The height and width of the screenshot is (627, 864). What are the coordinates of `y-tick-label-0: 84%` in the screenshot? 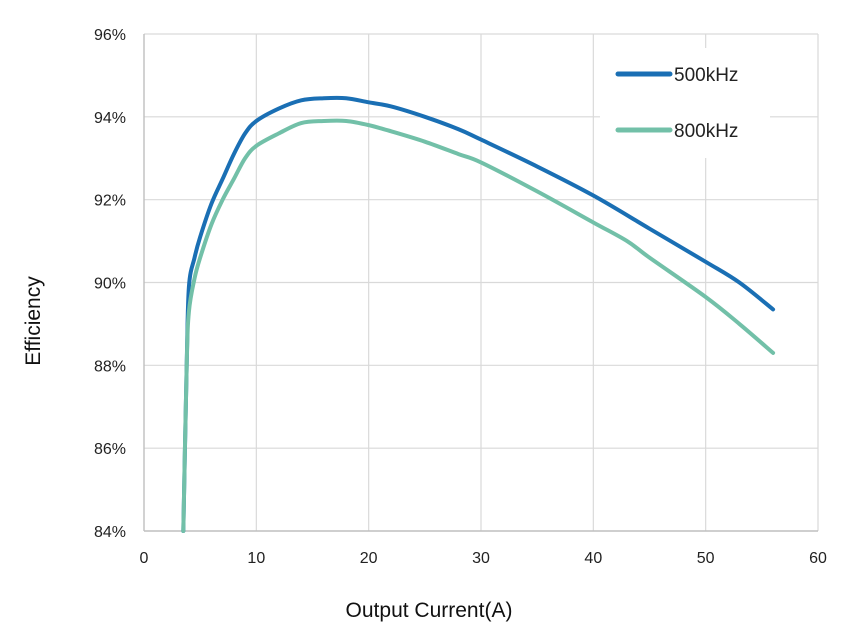 It's located at (110, 532).